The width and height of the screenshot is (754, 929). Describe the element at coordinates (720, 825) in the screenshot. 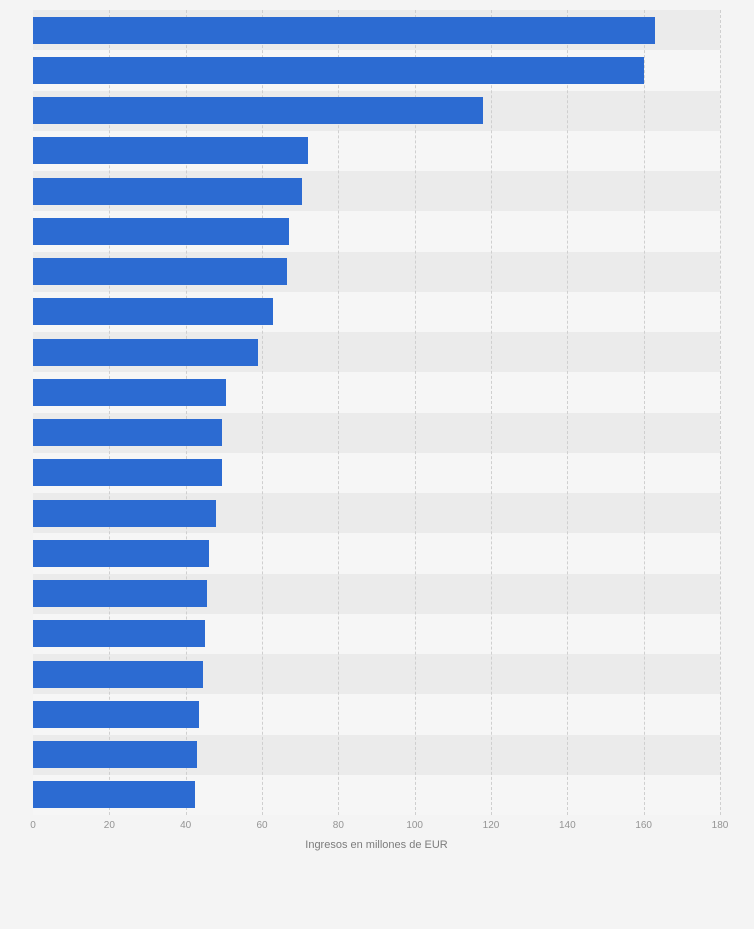

I see `x-tick-label: 180` at that location.